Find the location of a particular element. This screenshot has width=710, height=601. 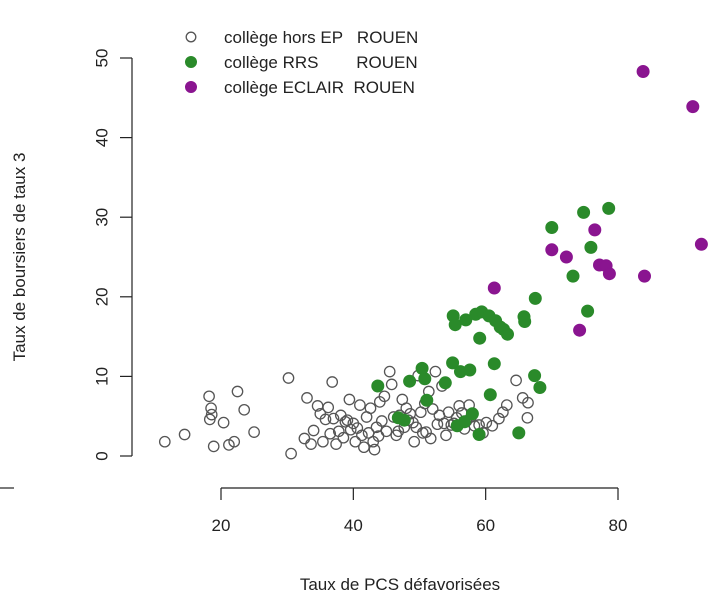

y-tick-label: 0 is located at coordinates (101, 455).